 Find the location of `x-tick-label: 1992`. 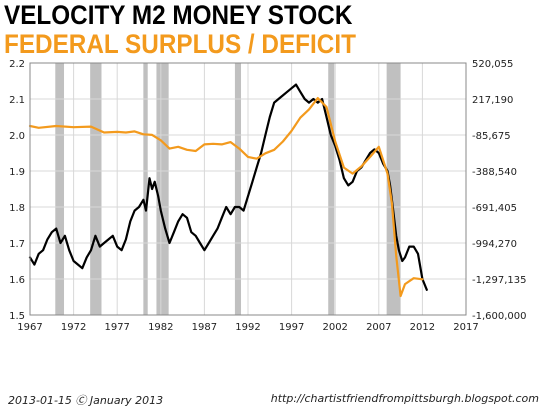

x-tick-label: 1992 is located at coordinates (247, 327).